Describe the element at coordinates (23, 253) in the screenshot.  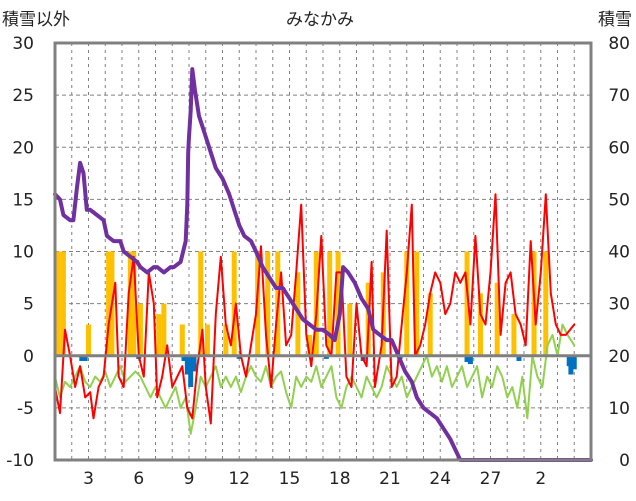
I see `left-tick-label: 10` at that location.